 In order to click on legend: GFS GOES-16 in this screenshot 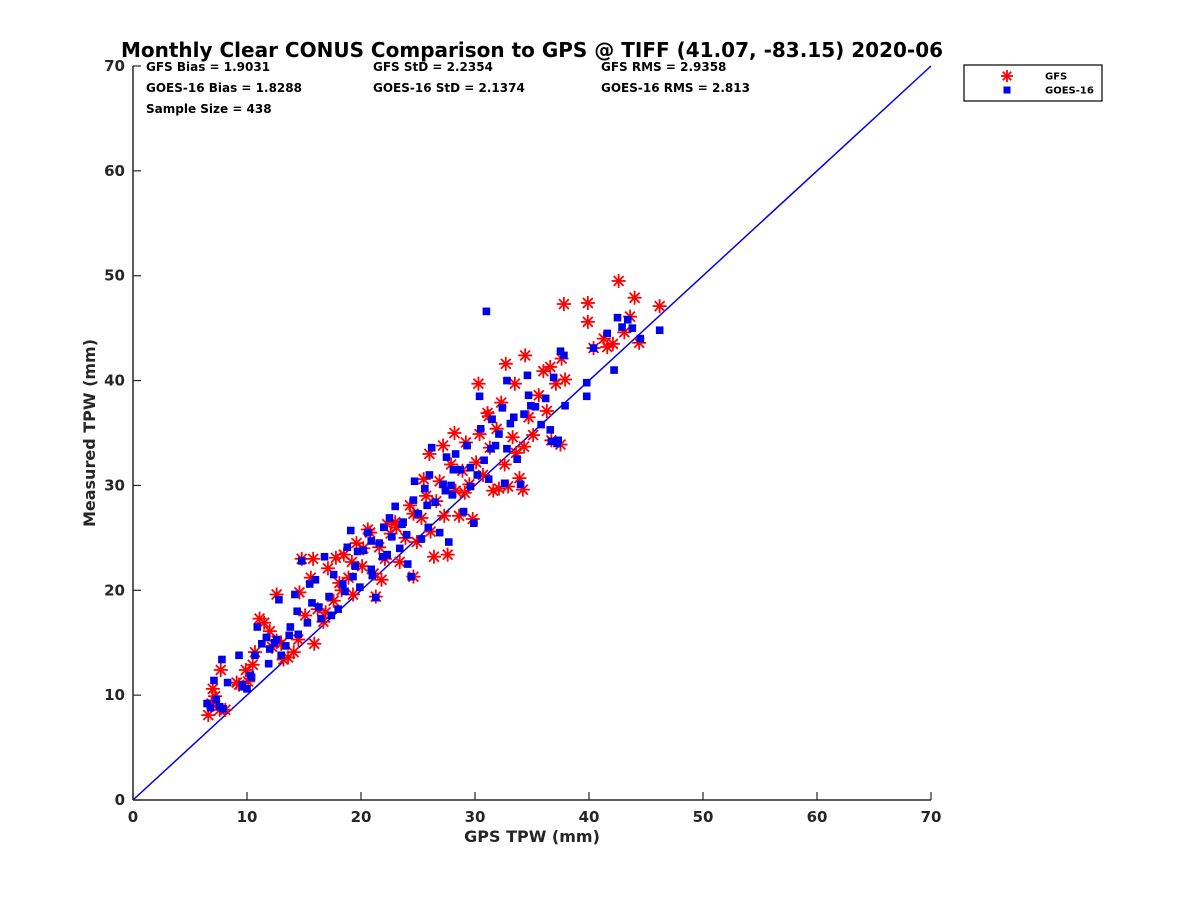, I will do `click(1033, 83)`.